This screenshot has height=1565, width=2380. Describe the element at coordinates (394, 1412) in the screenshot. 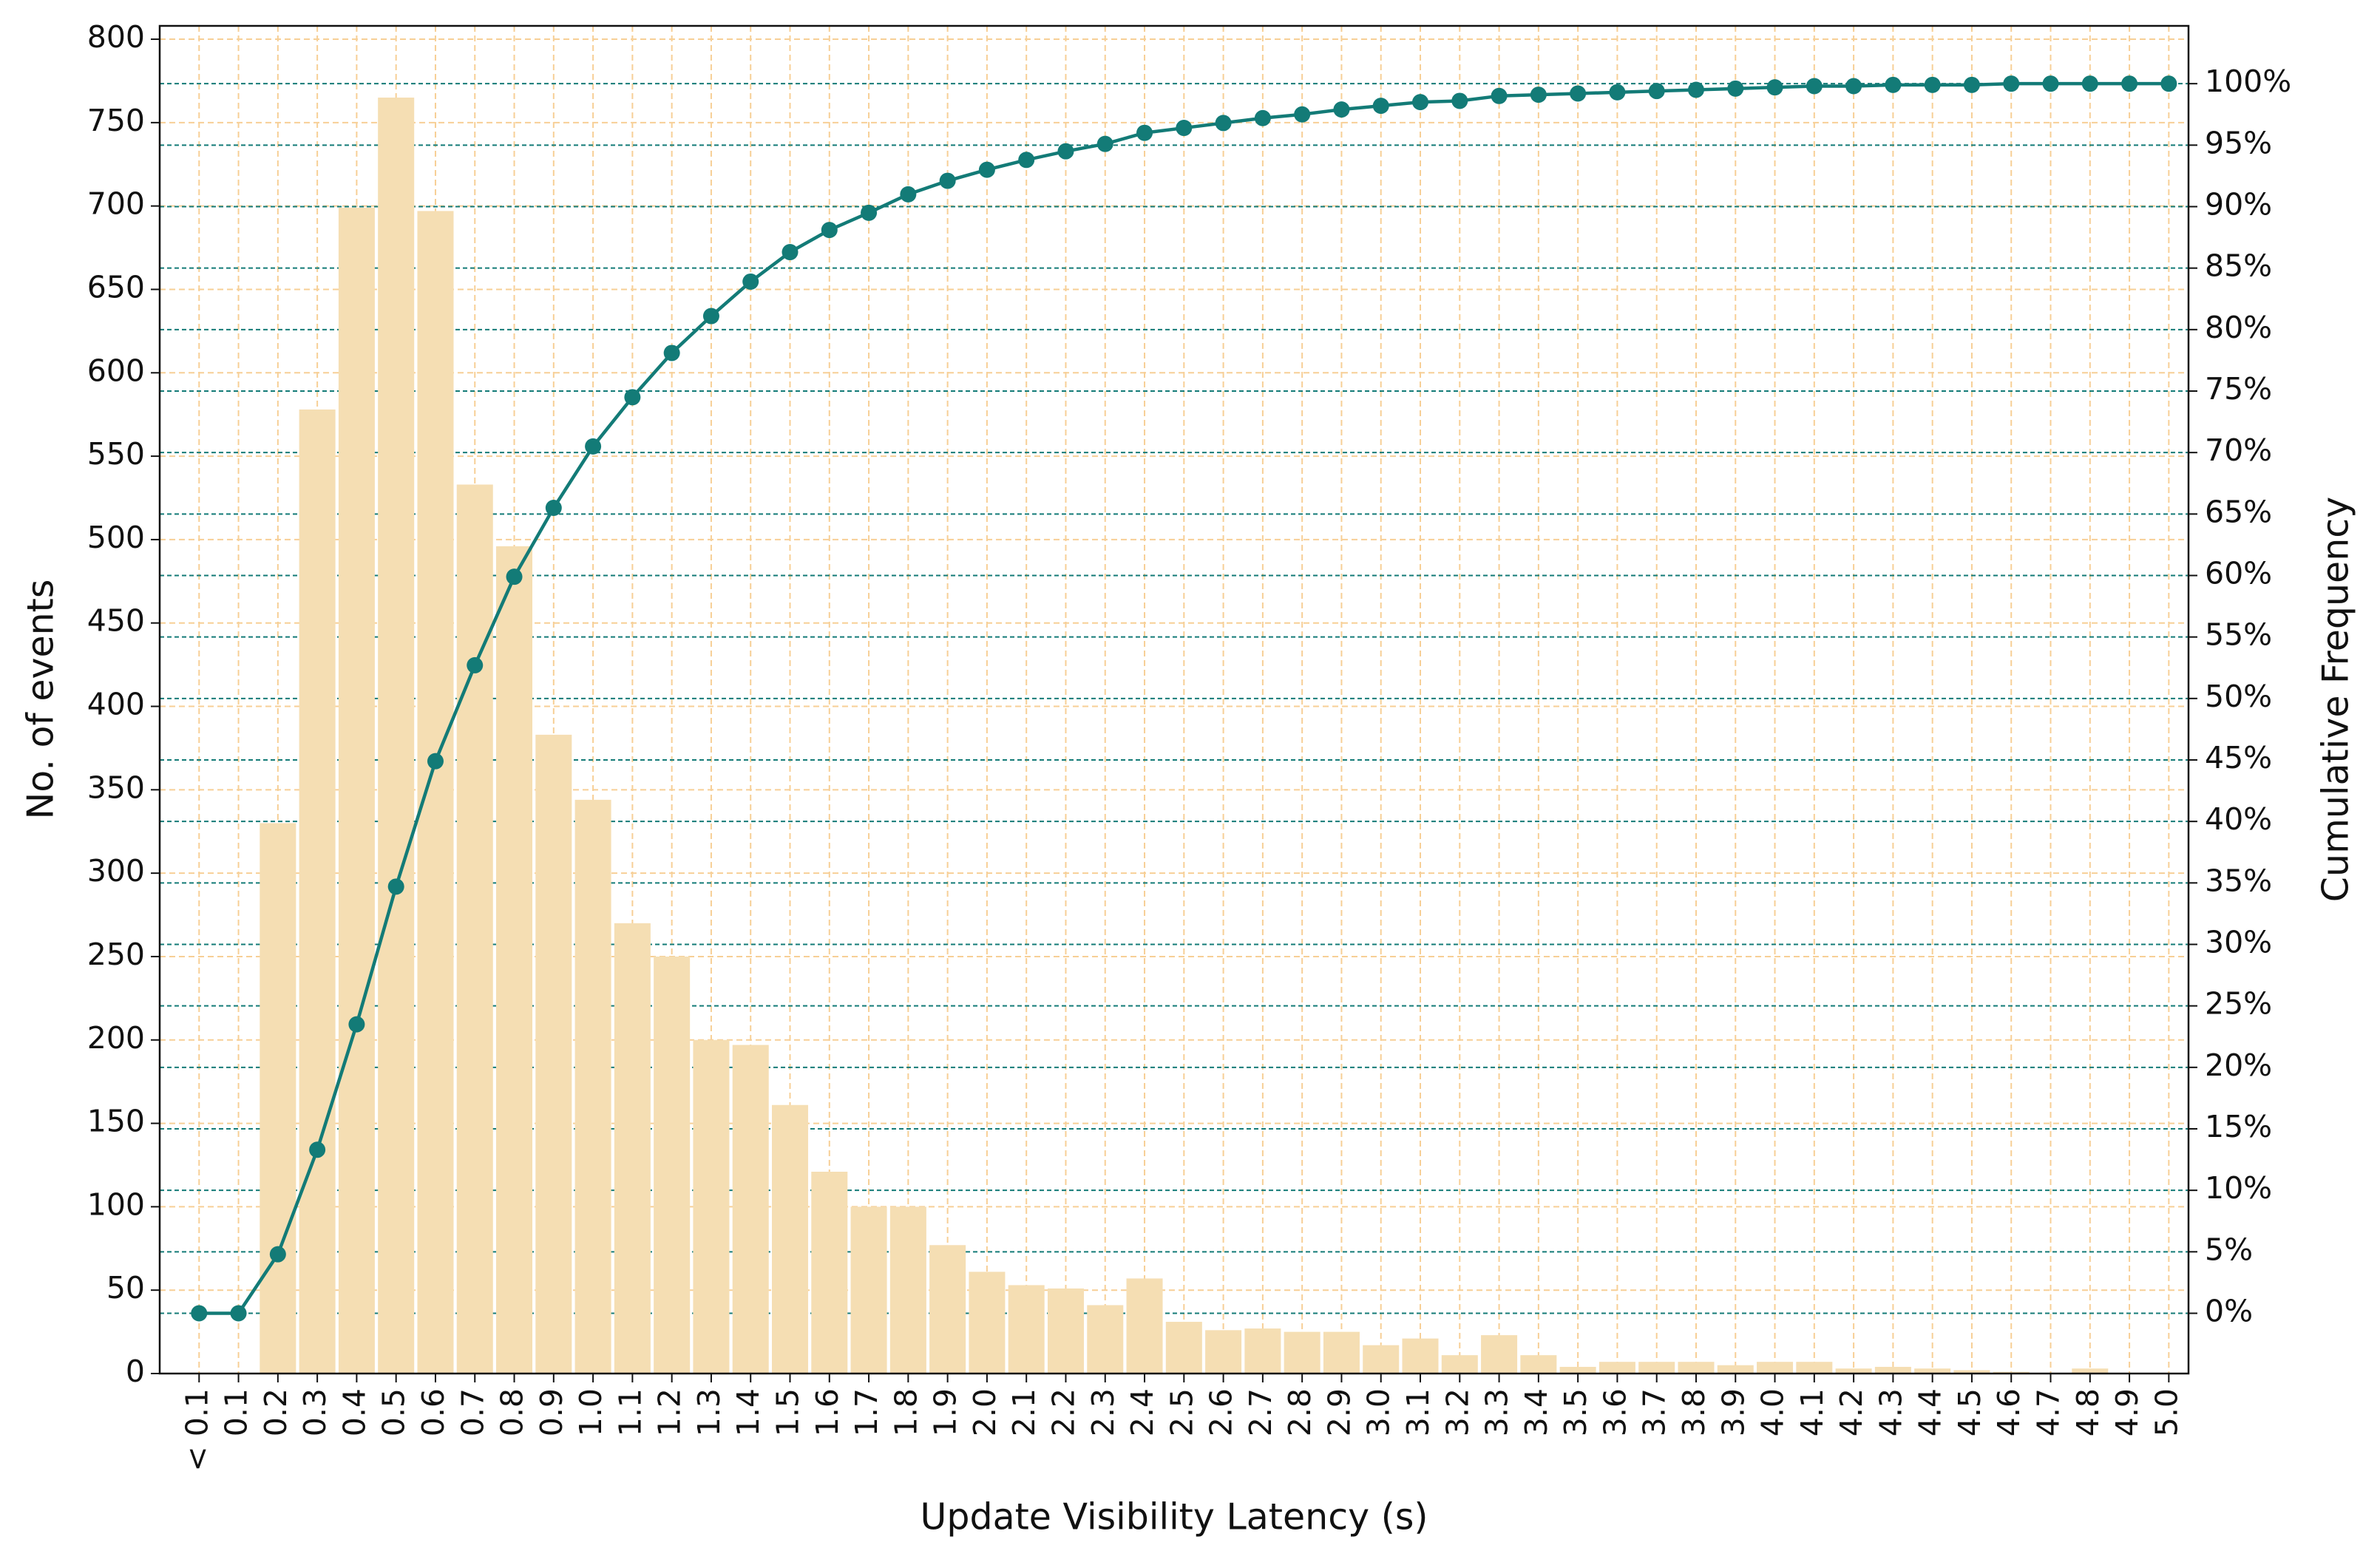

I see `x-tick-label: 0.5` at that location.